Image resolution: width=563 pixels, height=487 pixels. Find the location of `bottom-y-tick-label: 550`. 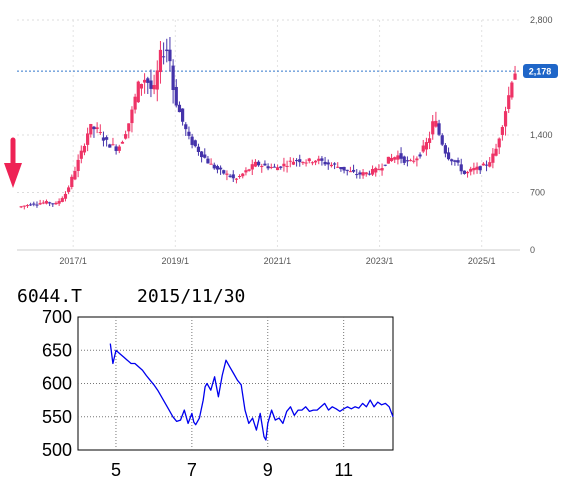

bottom-y-tick-label: 550 is located at coordinates (57, 417).